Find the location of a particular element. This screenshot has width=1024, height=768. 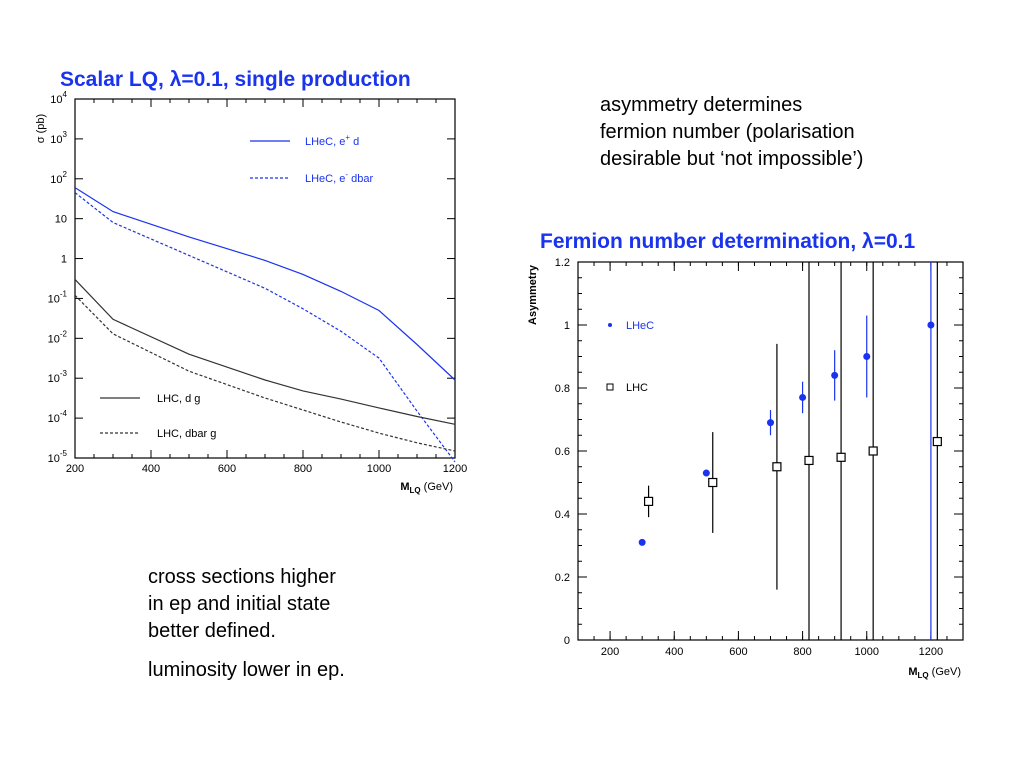

y-tick-label: 10⁻³ is located at coordinates (58, 377).